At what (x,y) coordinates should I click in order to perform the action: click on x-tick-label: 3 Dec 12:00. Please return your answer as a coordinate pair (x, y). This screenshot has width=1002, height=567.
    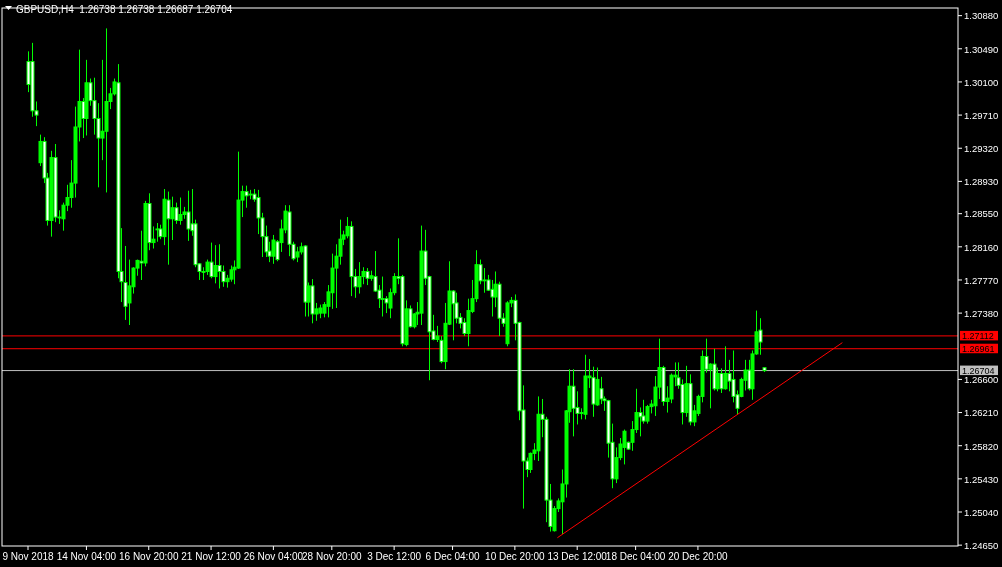
    Looking at the image, I should click on (394, 556).